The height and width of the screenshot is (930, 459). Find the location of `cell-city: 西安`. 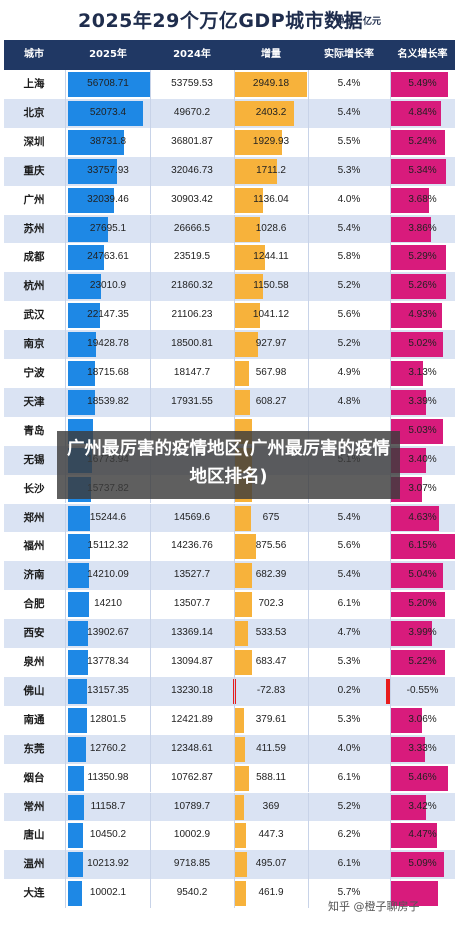

cell-city: 西安 is located at coordinates (34, 633).